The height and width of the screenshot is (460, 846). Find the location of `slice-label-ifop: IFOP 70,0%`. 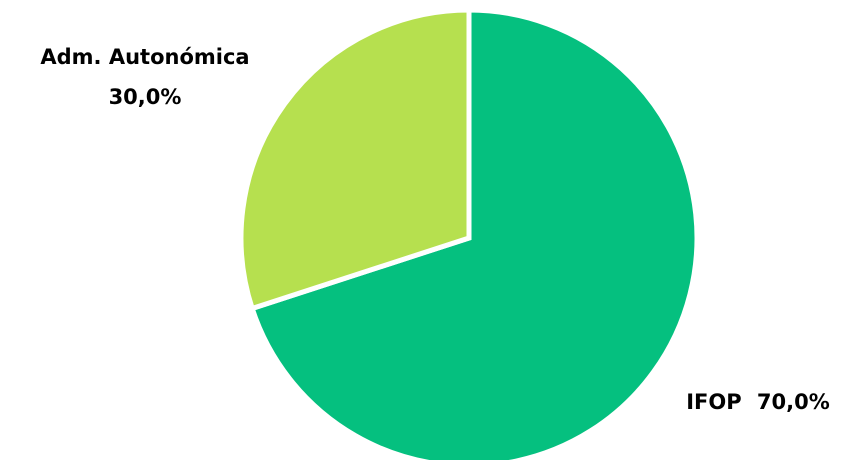

slice-label-ifop: IFOP 70,0% is located at coordinates (758, 402).